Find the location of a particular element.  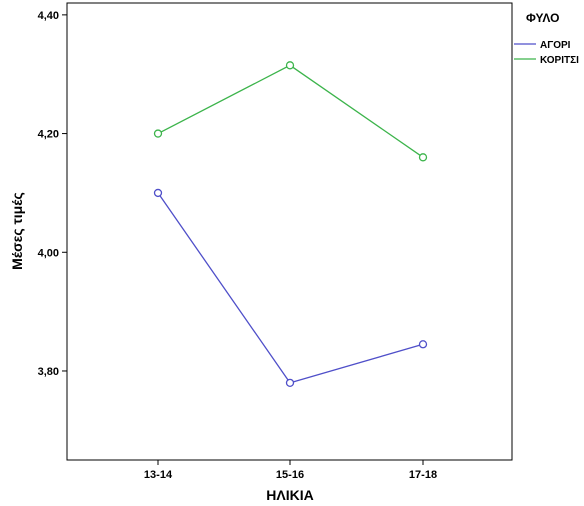

x-tick-label: 17-18 is located at coordinates (423, 475).